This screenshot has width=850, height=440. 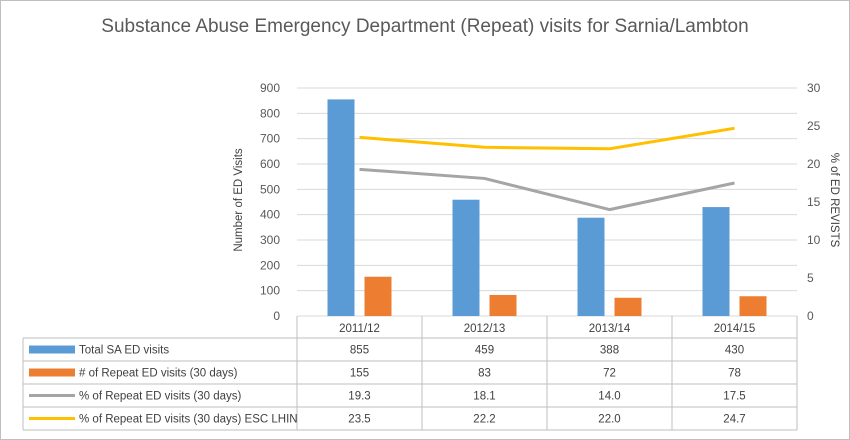 I want to click on left-tick-label: 900, so click(x=270, y=88).